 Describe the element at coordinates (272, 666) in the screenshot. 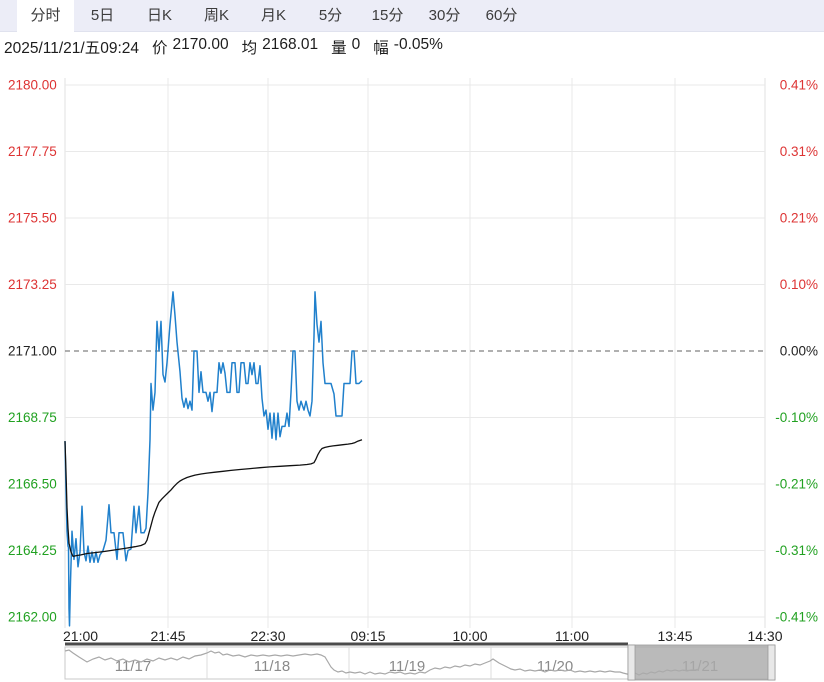

I see `navigator-date-label: 11/18` at that location.